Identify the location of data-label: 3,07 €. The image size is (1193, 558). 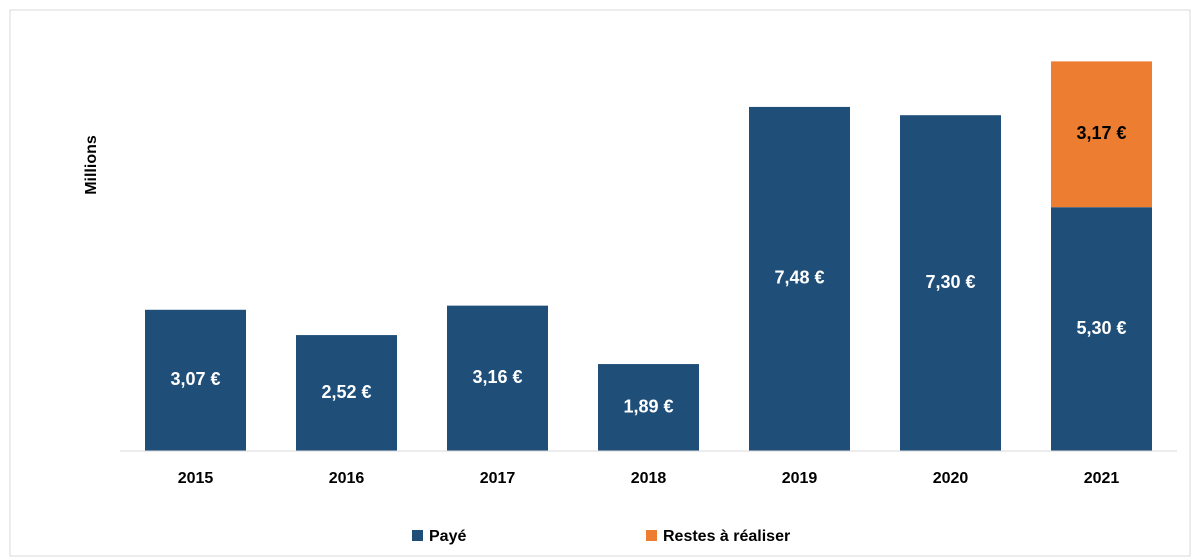
(195, 379).